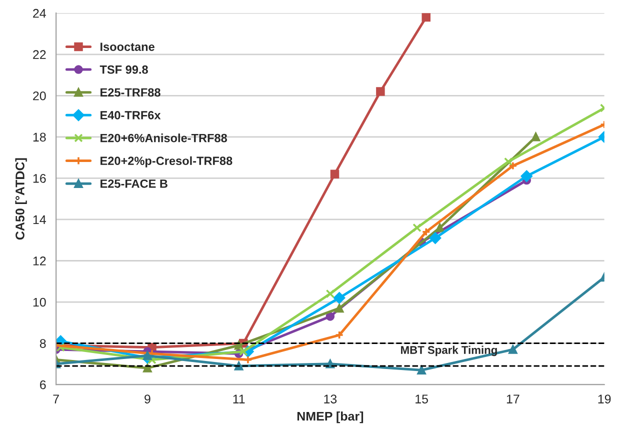 Image resolution: width=623 pixels, height=437 pixels. Describe the element at coordinates (330, 417) in the screenshot. I see `x-axis-title: NMEP [bar]` at that location.